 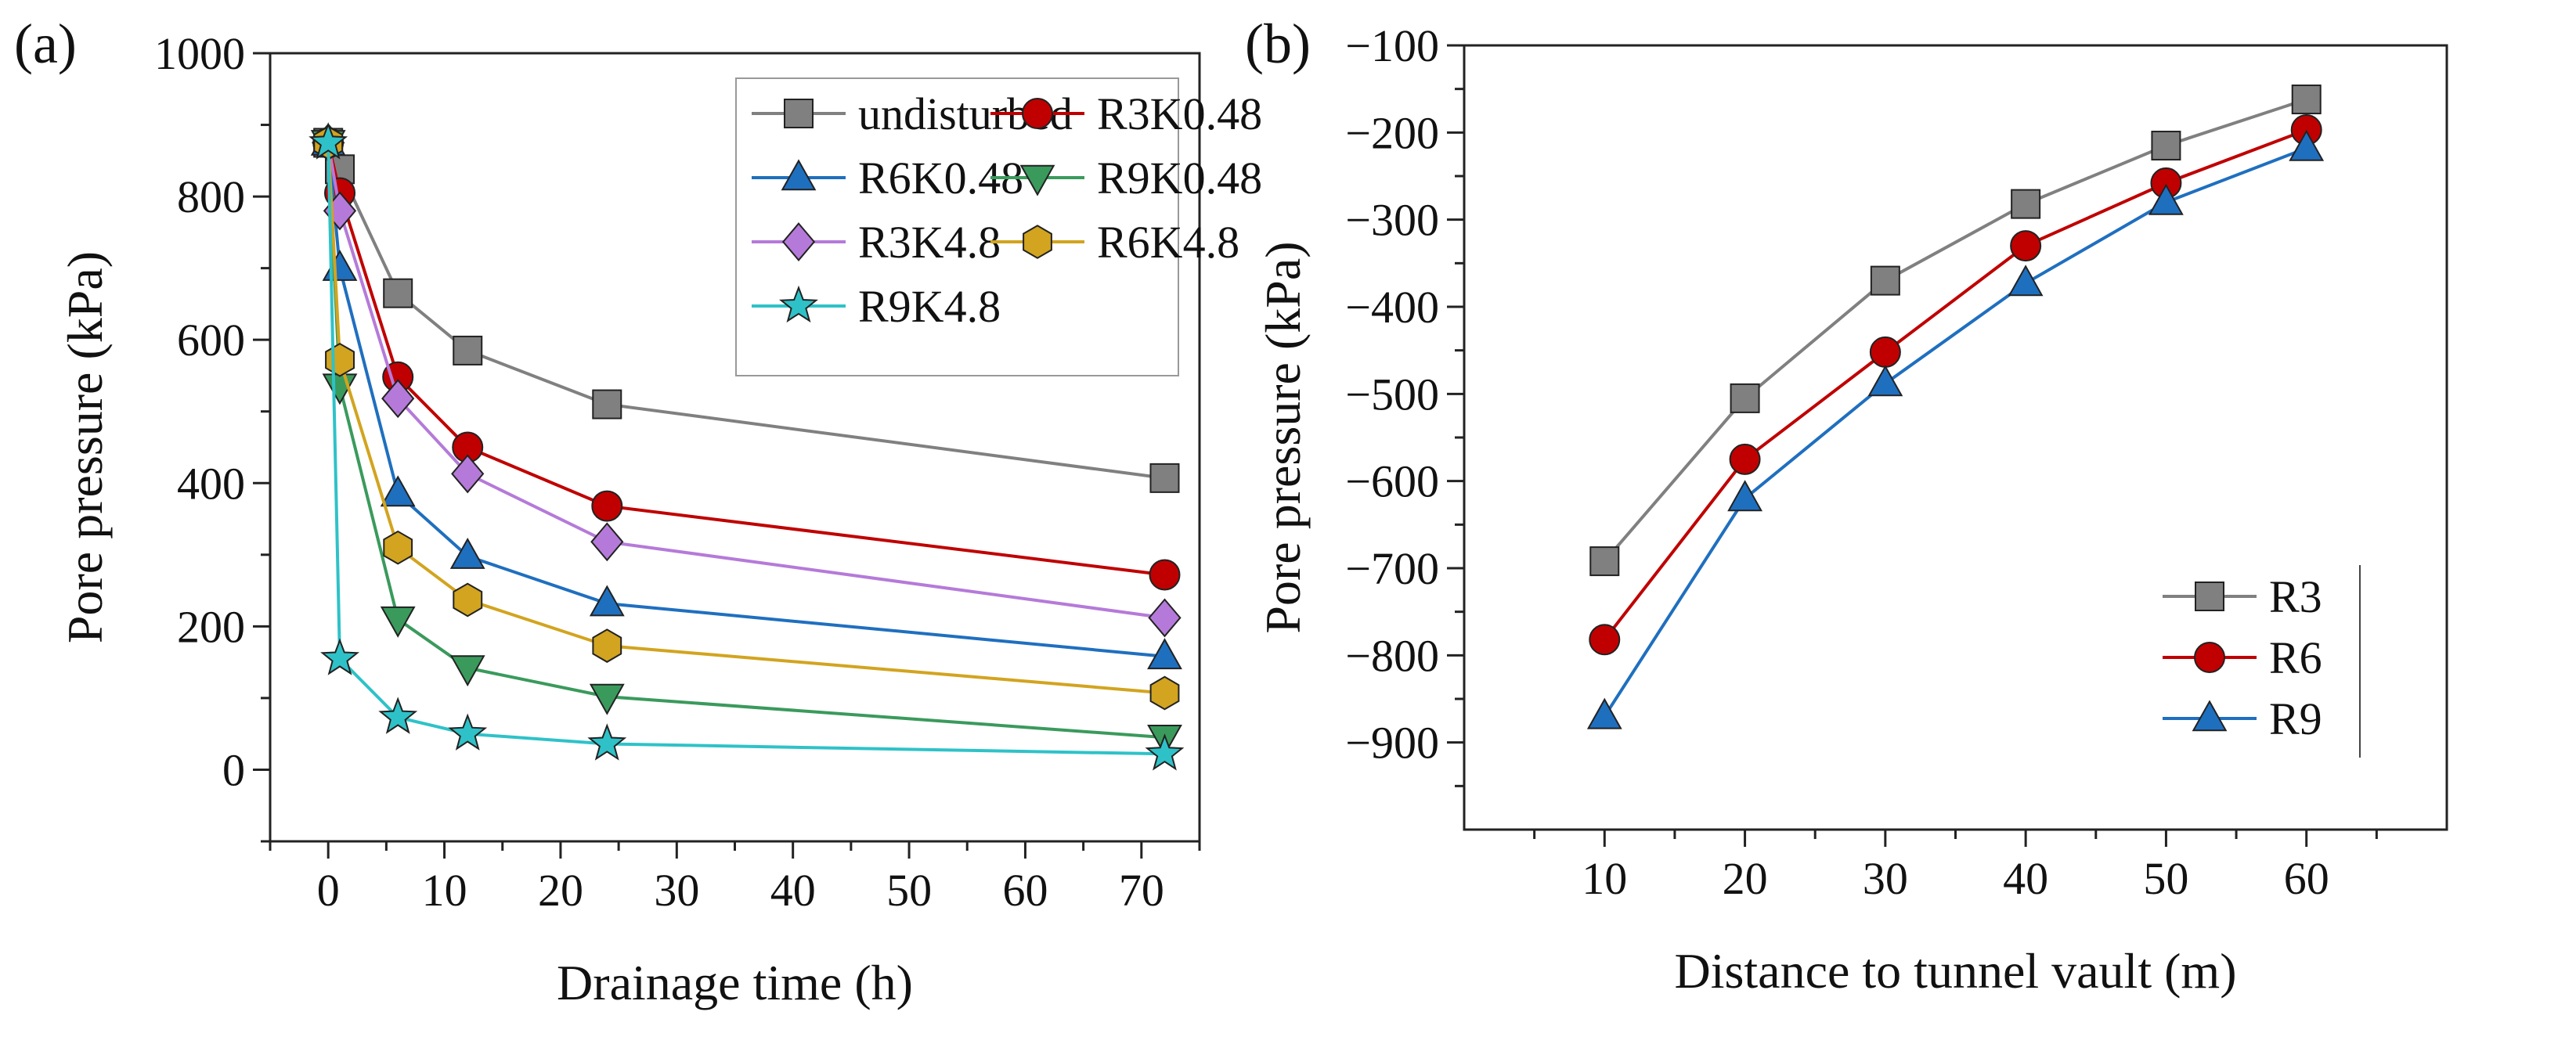 I want to click on legend: R3 R6 R9, so click(x=2262, y=661).